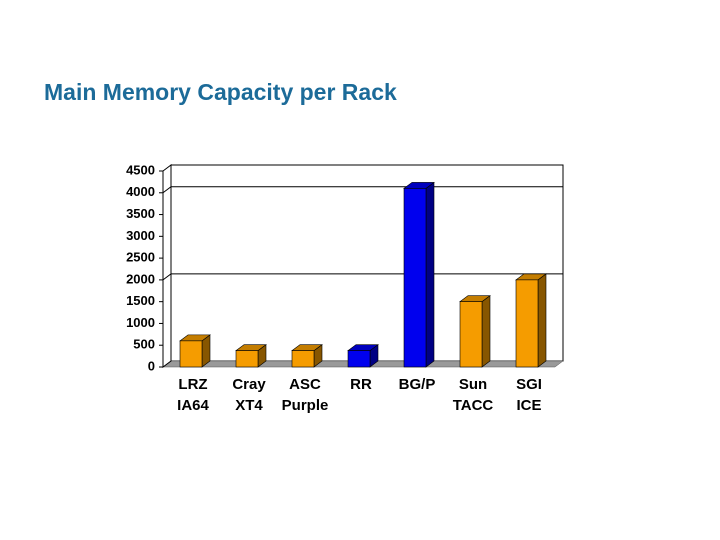 This screenshot has width=720, height=540. I want to click on x-tick-label: Sun, so click(473, 384).